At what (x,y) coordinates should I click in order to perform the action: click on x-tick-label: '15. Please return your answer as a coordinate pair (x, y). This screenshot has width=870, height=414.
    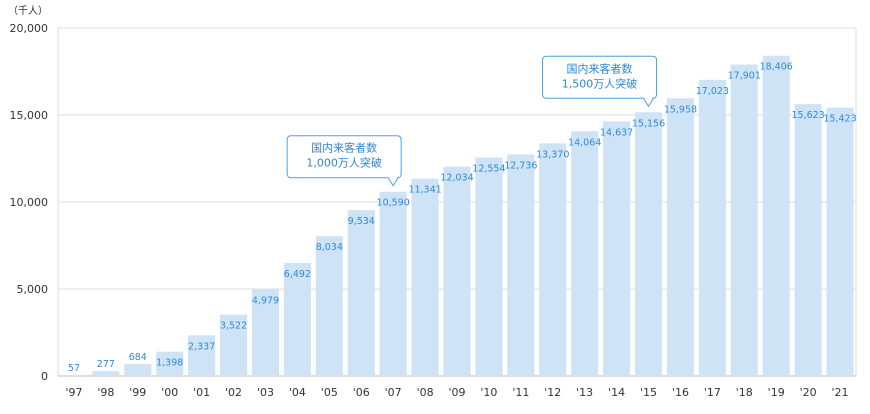
    Looking at the image, I should click on (648, 392).